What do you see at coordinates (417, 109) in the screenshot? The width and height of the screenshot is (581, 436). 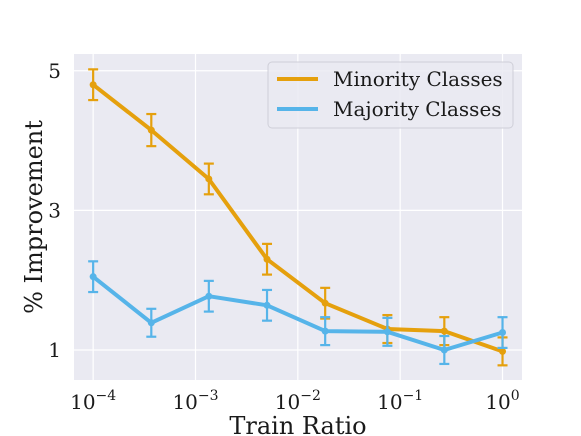 I see `legend-label-1: Majority Classes` at bounding box center [417, 109].